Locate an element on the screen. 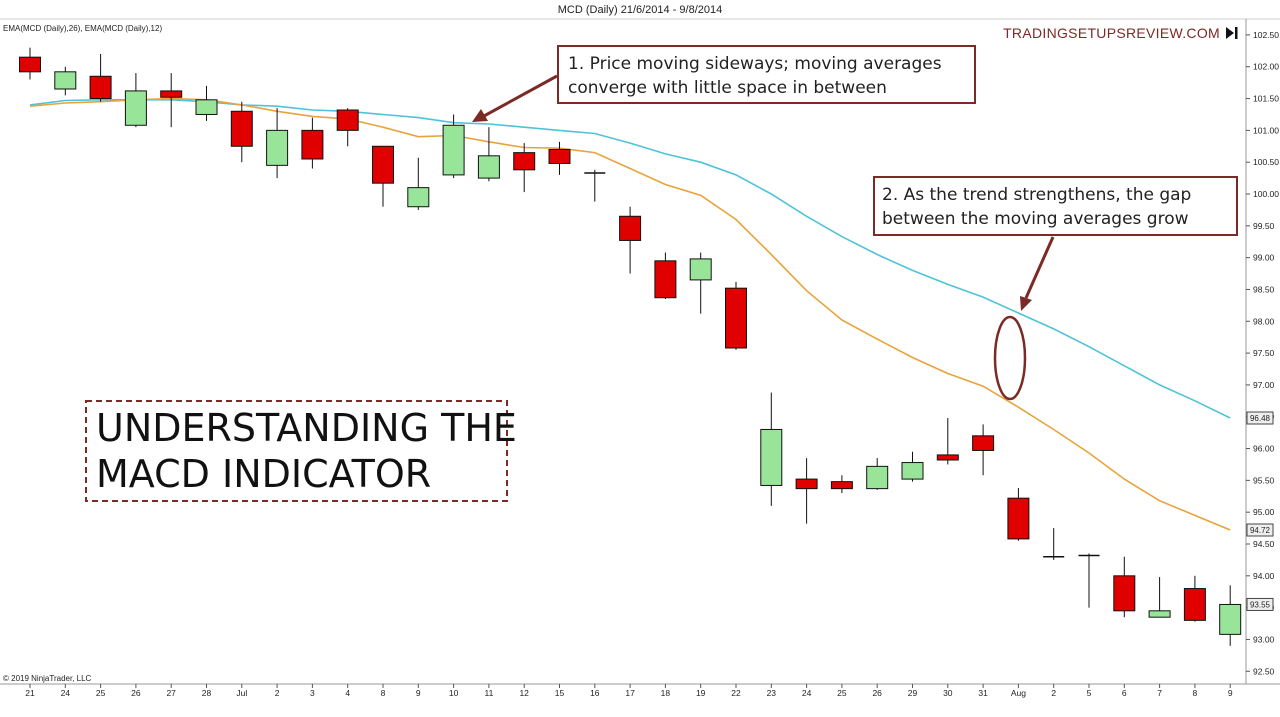 The image size is (1280, 717). y-tick-label: 98.50 is located at coordinates (1264, 289).